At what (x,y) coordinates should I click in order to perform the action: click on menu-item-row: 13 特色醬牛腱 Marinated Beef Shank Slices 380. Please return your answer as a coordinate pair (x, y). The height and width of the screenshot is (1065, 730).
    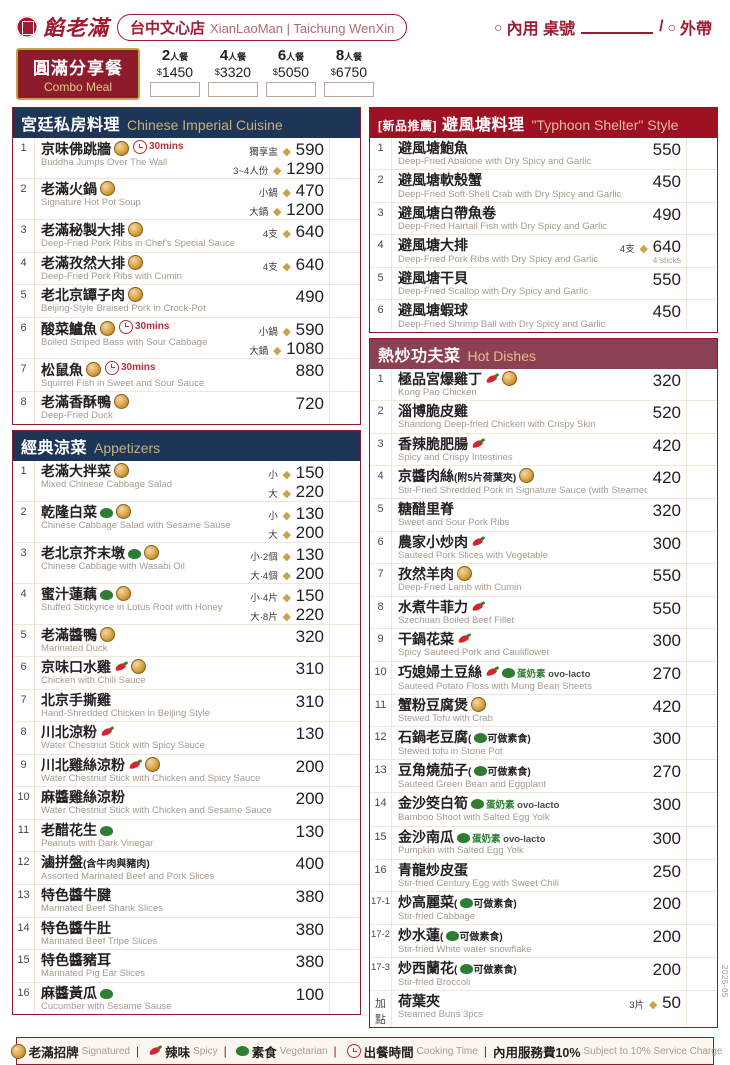
    Looking at the image, I should click on (186, 901).